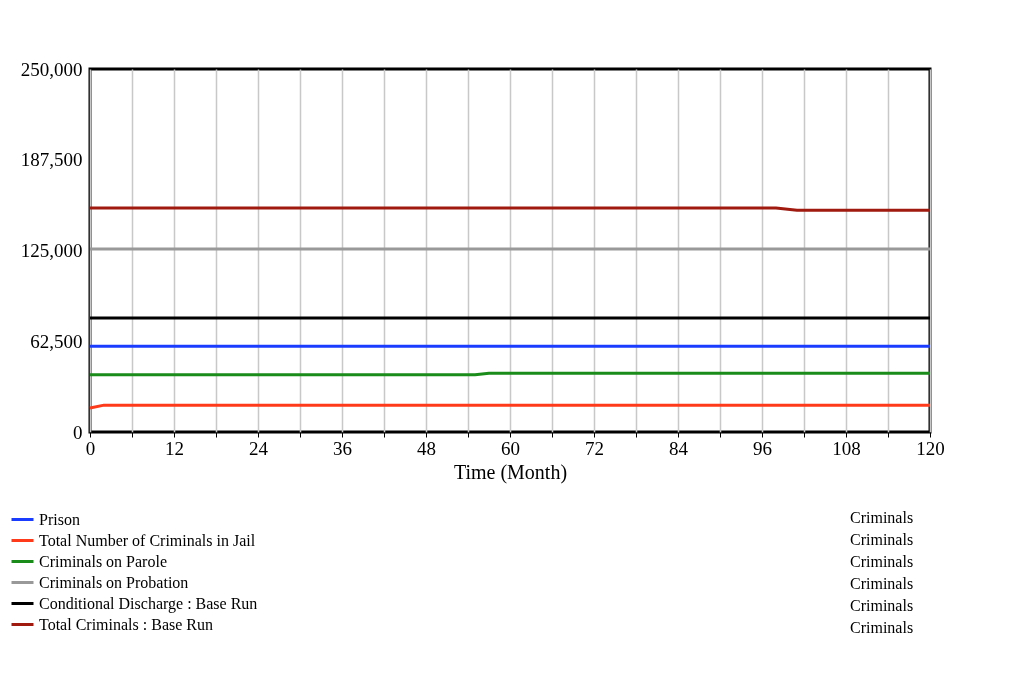 The image size is (1015, 696). I want to click on x-tick-label: 12, so click(174, 448).